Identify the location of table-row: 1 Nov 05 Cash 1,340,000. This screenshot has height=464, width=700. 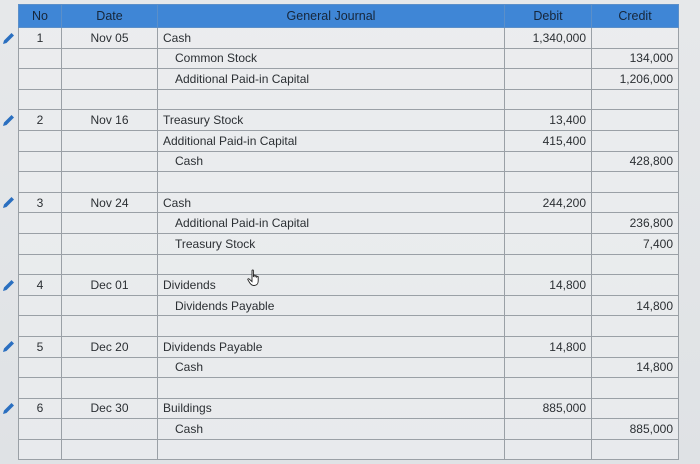
(348, 38).